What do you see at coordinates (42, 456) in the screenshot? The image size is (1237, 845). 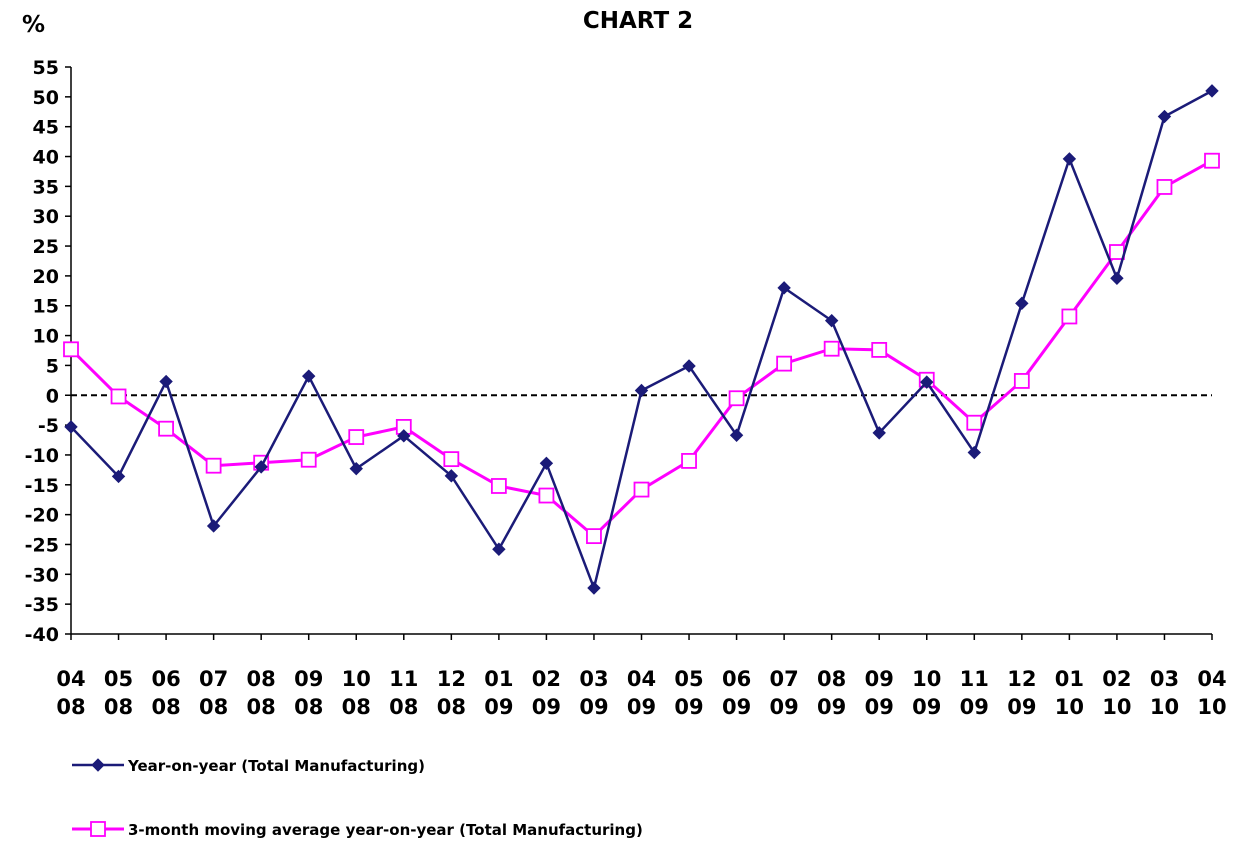 I see `y-tick-label: -10` at bounding box center [42, 456].